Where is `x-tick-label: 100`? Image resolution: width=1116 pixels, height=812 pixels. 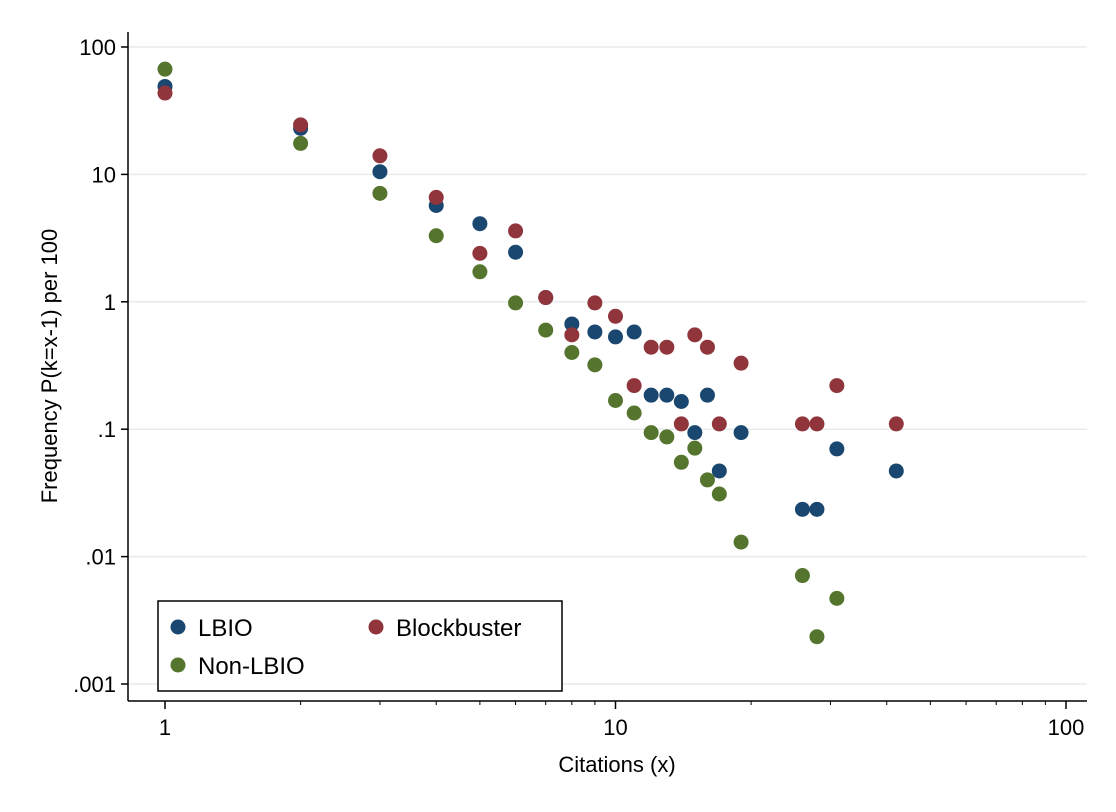
x-tick-label: 100 is located at coordinates (1066, 727).